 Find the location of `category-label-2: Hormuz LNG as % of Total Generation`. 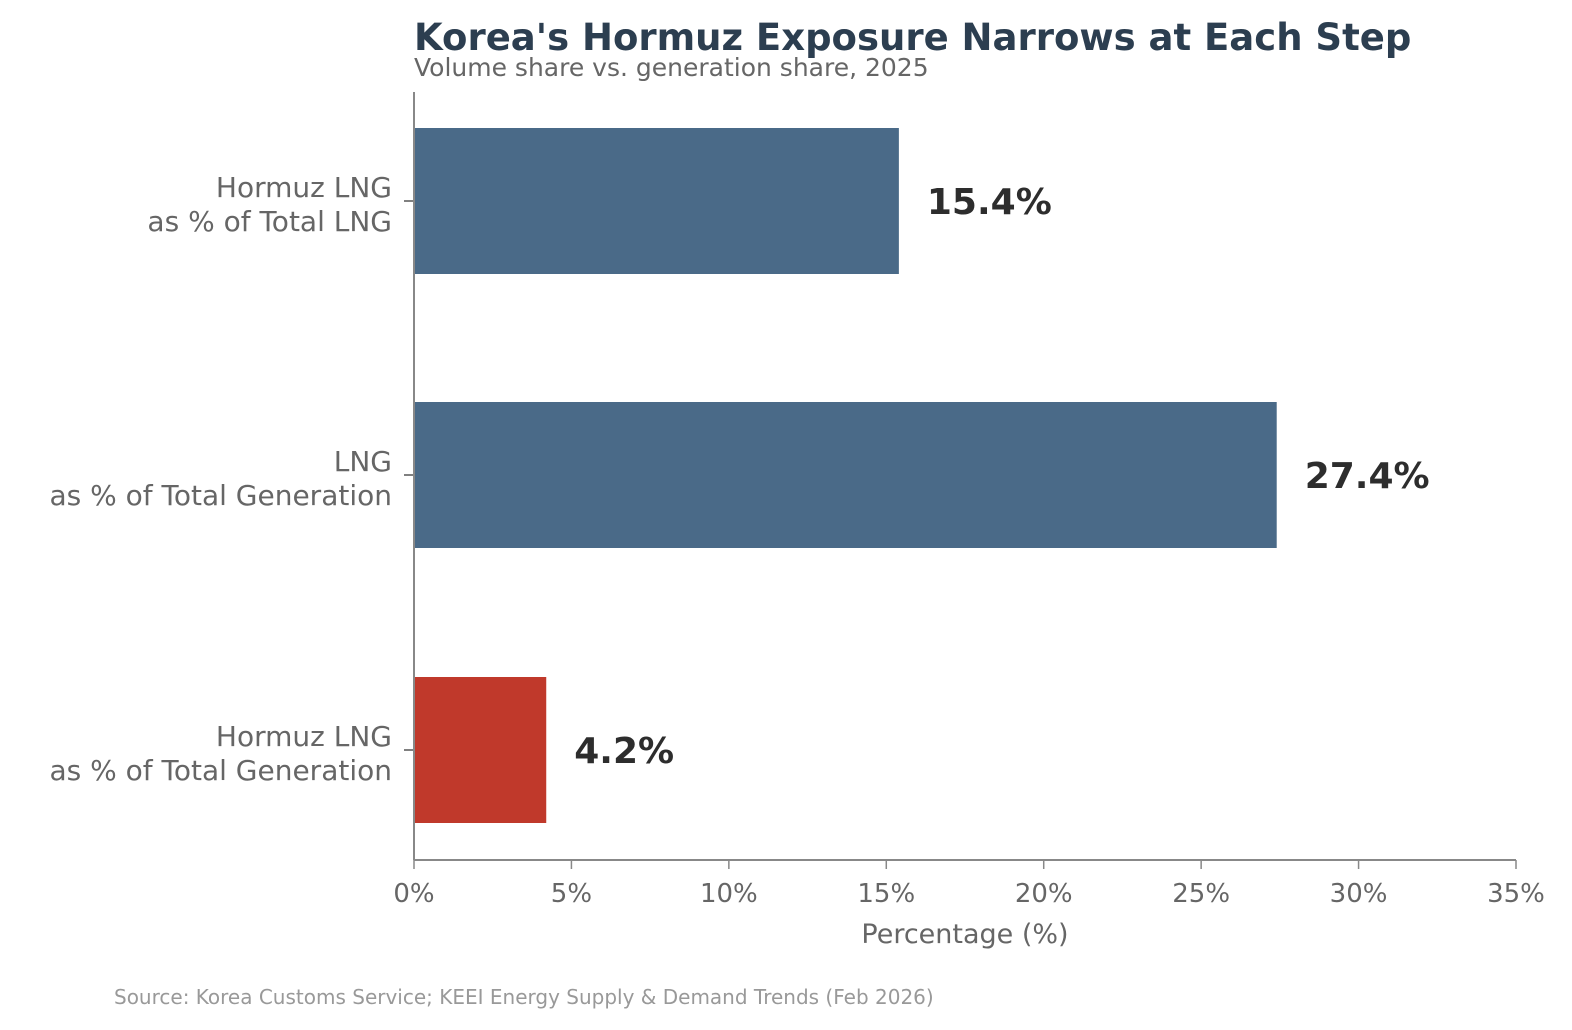

category-label-2: Hormuz LNG as % of Total Generation is located at coordinates (220, 753).